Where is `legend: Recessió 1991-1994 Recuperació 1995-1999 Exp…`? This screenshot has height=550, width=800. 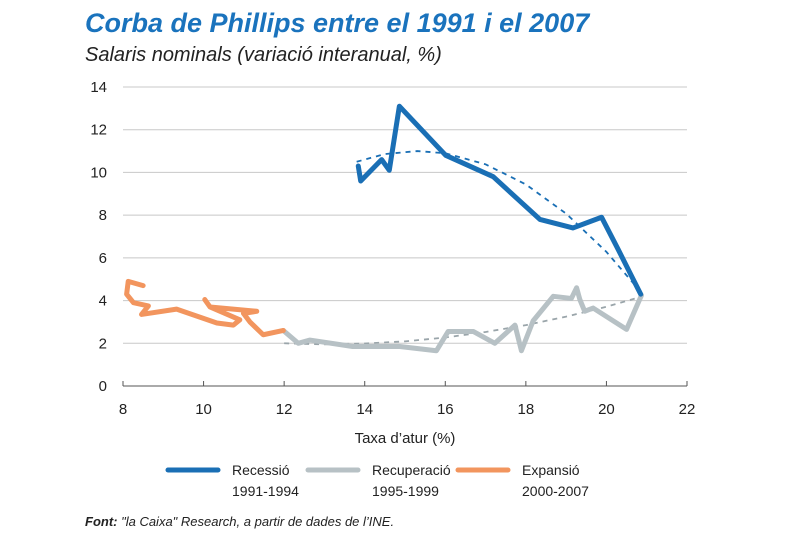
legend: Recessió 1991-1994 Recuperació 1995-1999 Exp… is located at coordinates (377, 480).